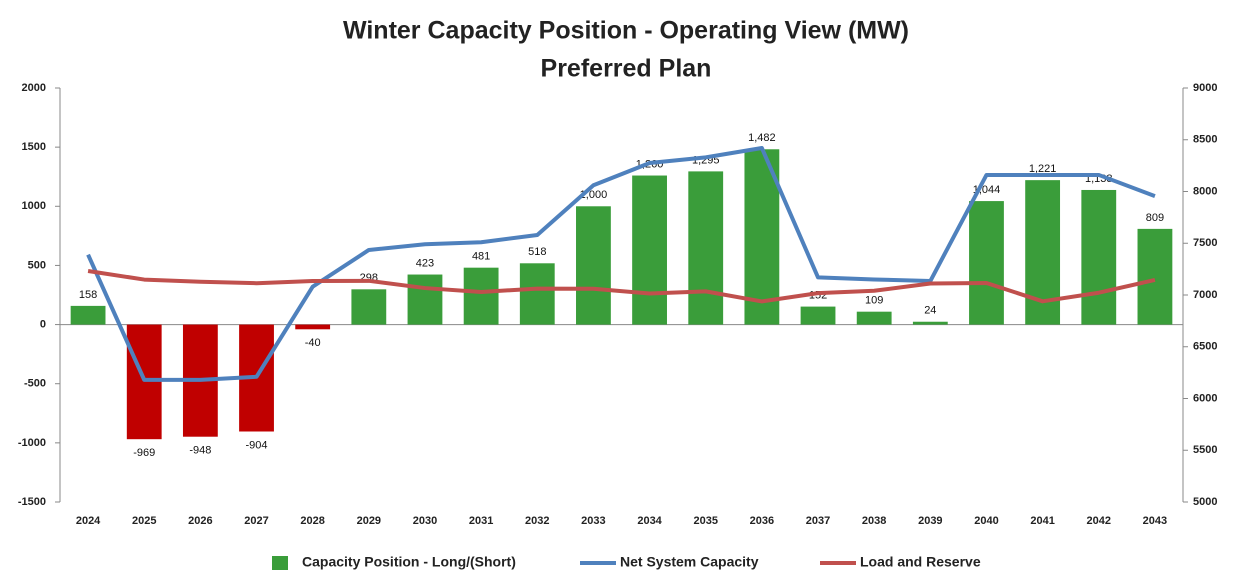 This screenshot has width=1233, height=572. Describe the element at coordinates (481, 521) in the screenshot. I see `x-tick-label: 2031` at that location.